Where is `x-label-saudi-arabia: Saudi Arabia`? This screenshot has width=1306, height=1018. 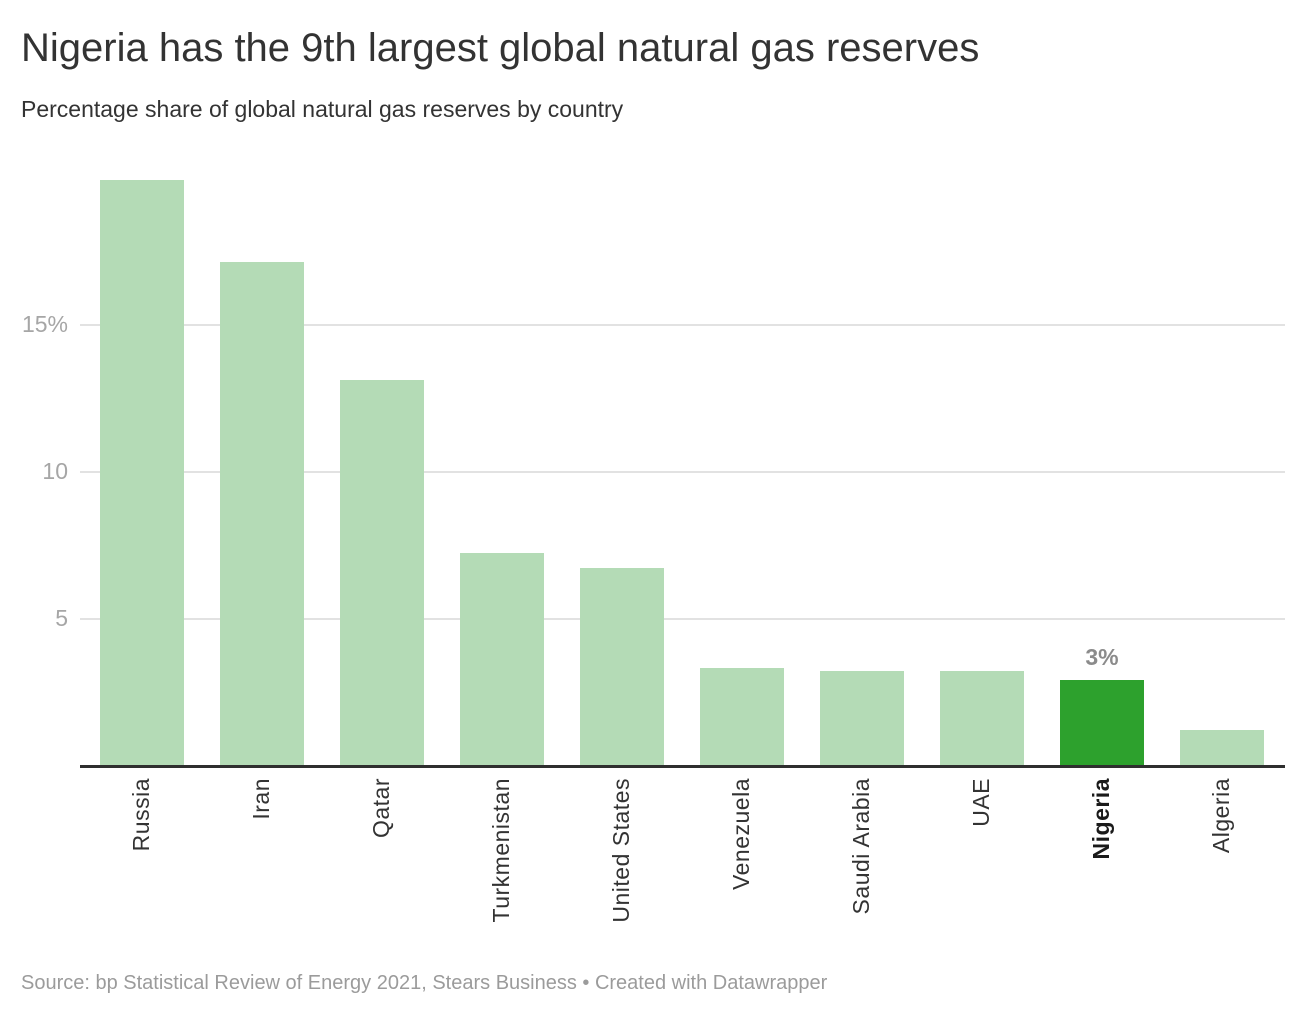 x-label-saudi-arabia: Saudi Arabia is located at coordinates (861, 846).